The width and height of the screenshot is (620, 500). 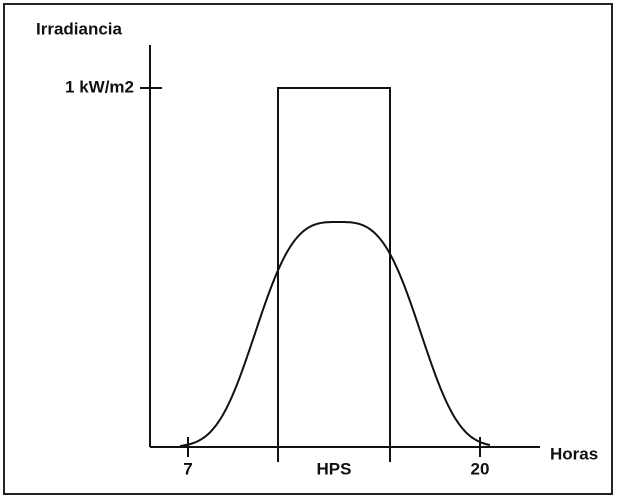 What do you see at coordinates (480, 468) in the screenshot?
I see `x-tick-label: 20` at bounding box center [480, 468].